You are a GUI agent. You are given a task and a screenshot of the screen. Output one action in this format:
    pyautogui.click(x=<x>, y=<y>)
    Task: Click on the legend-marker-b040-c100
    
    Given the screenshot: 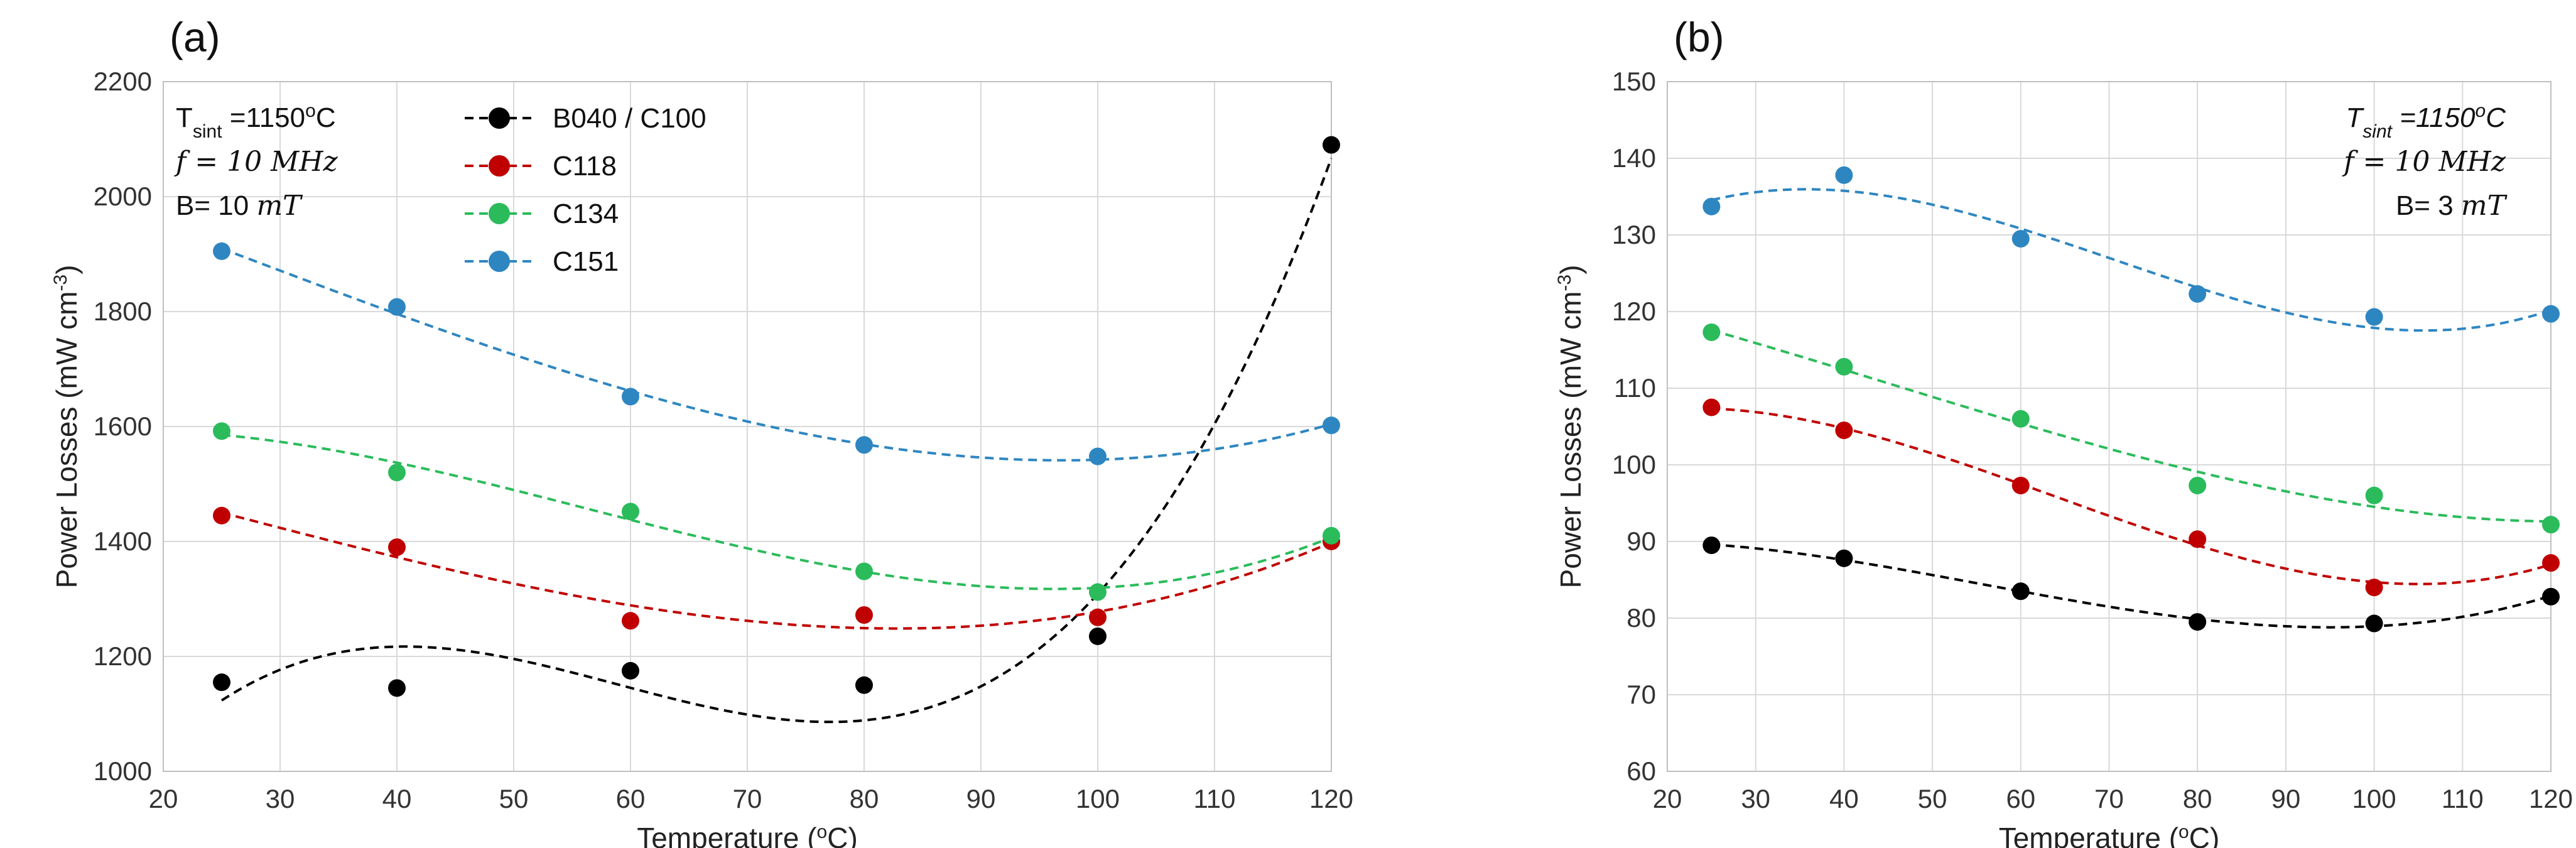 What is the action you would take?
    pyautogui.click(x=499, y=118)
    